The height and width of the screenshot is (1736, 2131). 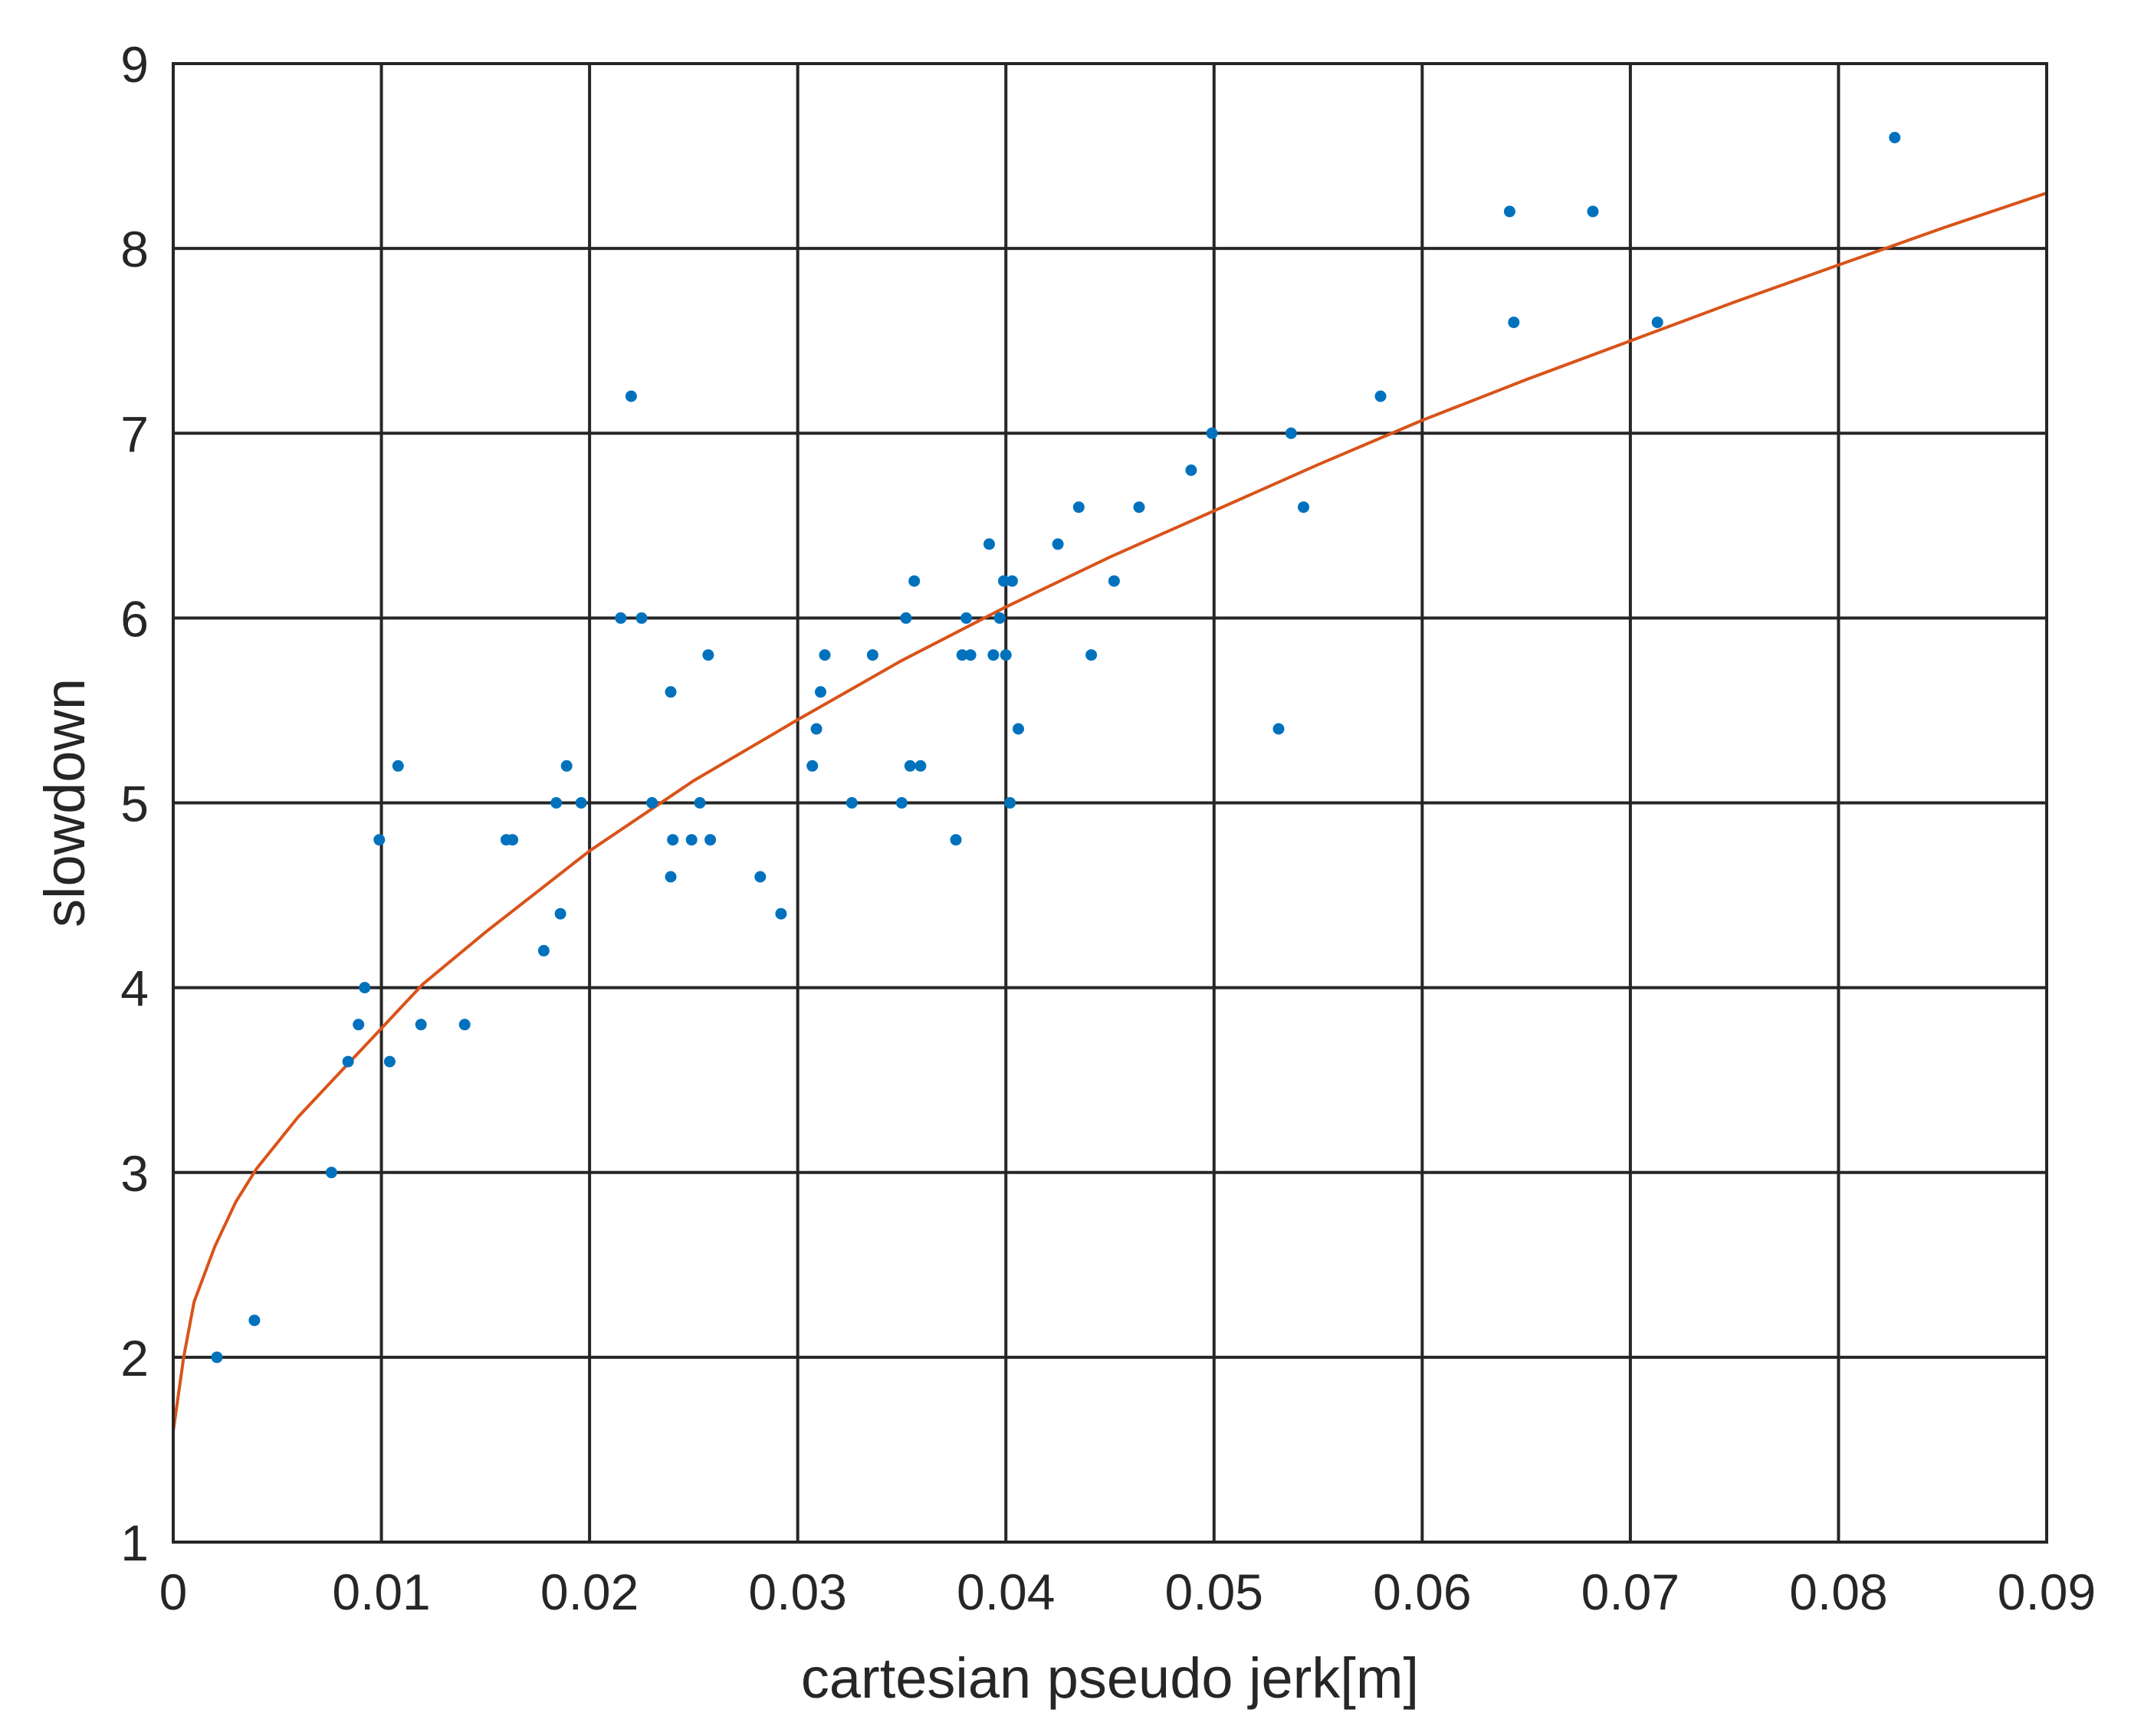 I want to click on y-tick-label: 9, so click(x=134, y=64).